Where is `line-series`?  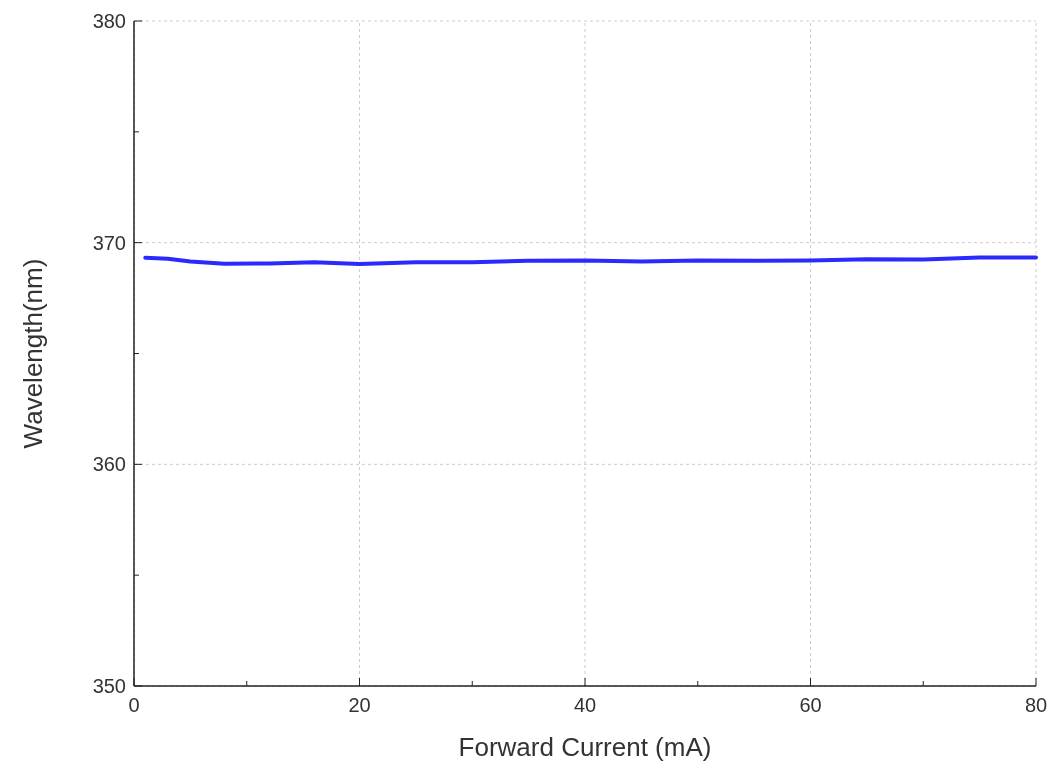
line-series is located at coordinates (590, 260).